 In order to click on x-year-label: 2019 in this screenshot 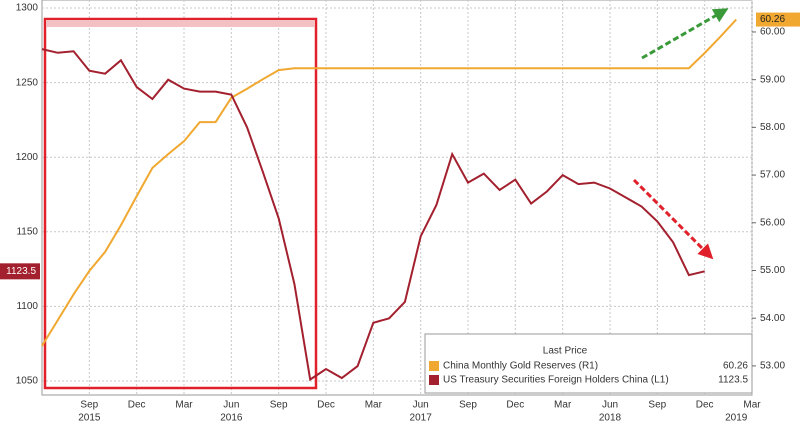, I will do `click(736, 418)`.